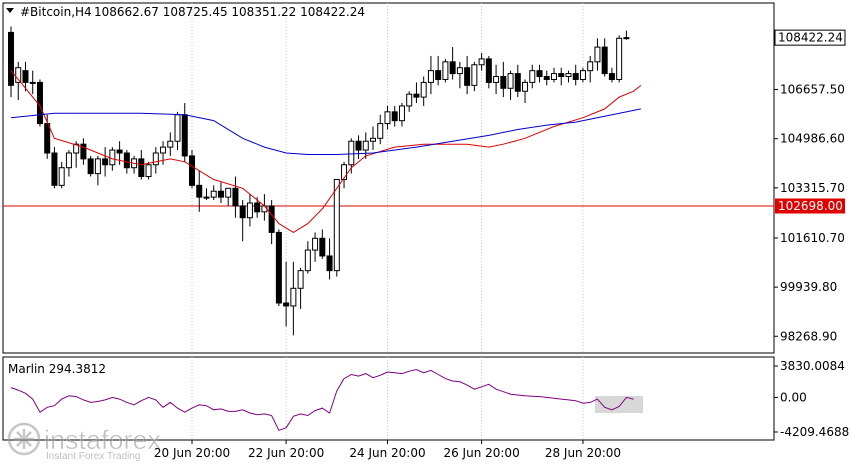 This screenshot has height=464, width=852. I want to click on oscillator-shaded-box, so click(619, 404).